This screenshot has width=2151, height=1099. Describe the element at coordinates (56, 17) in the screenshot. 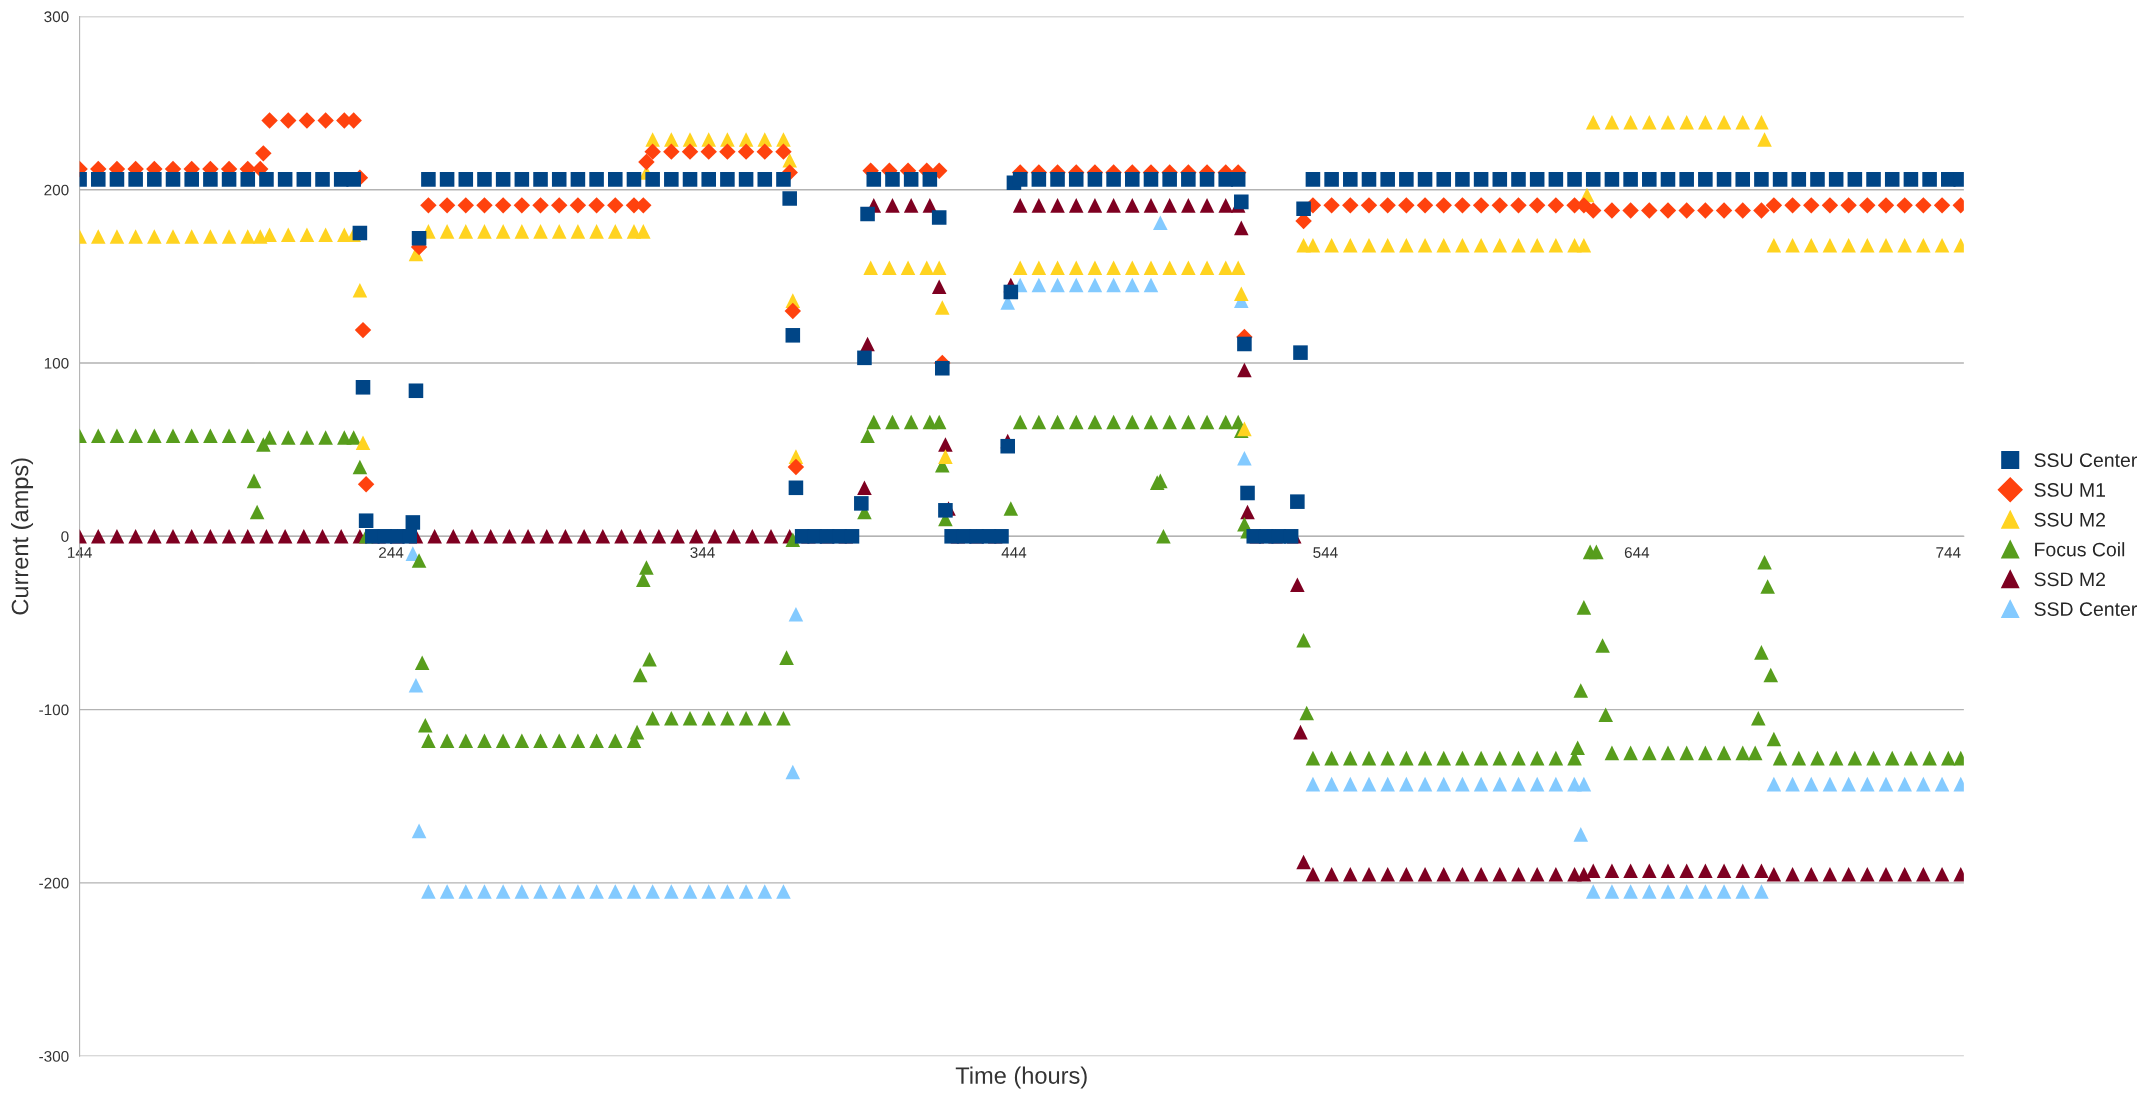

I see `y-tick-label: 300` at that location.